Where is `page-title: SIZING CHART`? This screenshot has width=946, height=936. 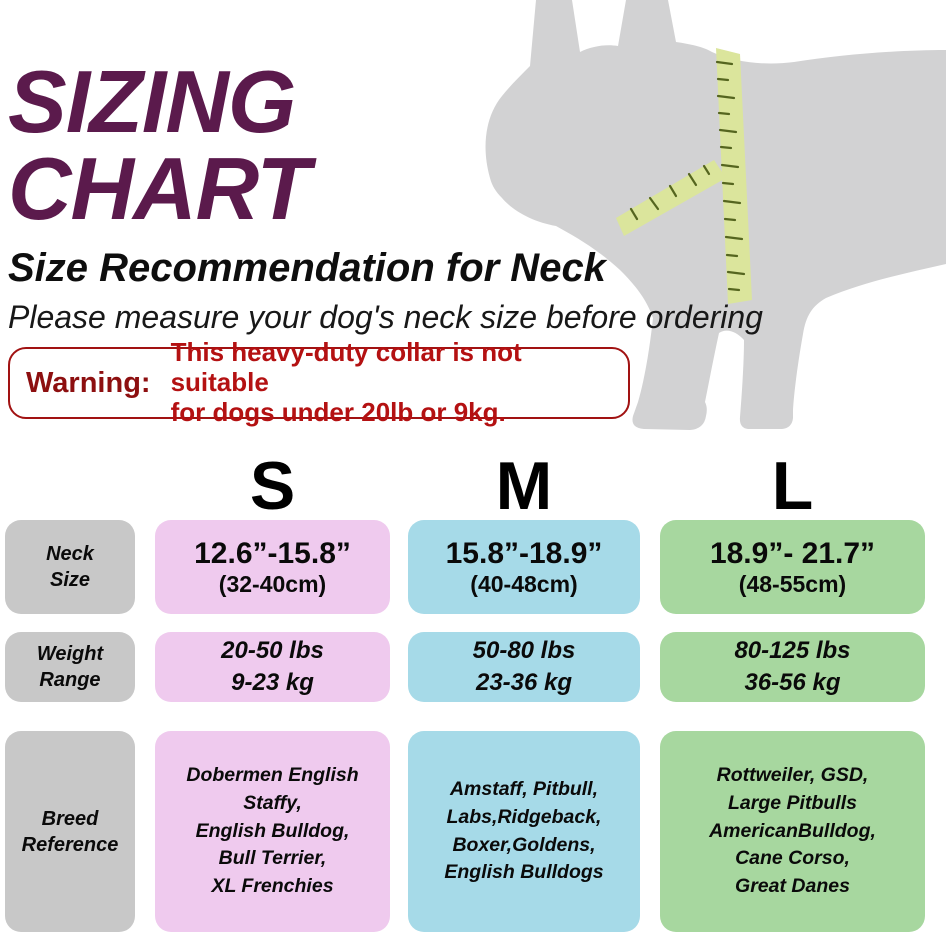
page-title: SIZING CHART is located at coordinates (155, 145).